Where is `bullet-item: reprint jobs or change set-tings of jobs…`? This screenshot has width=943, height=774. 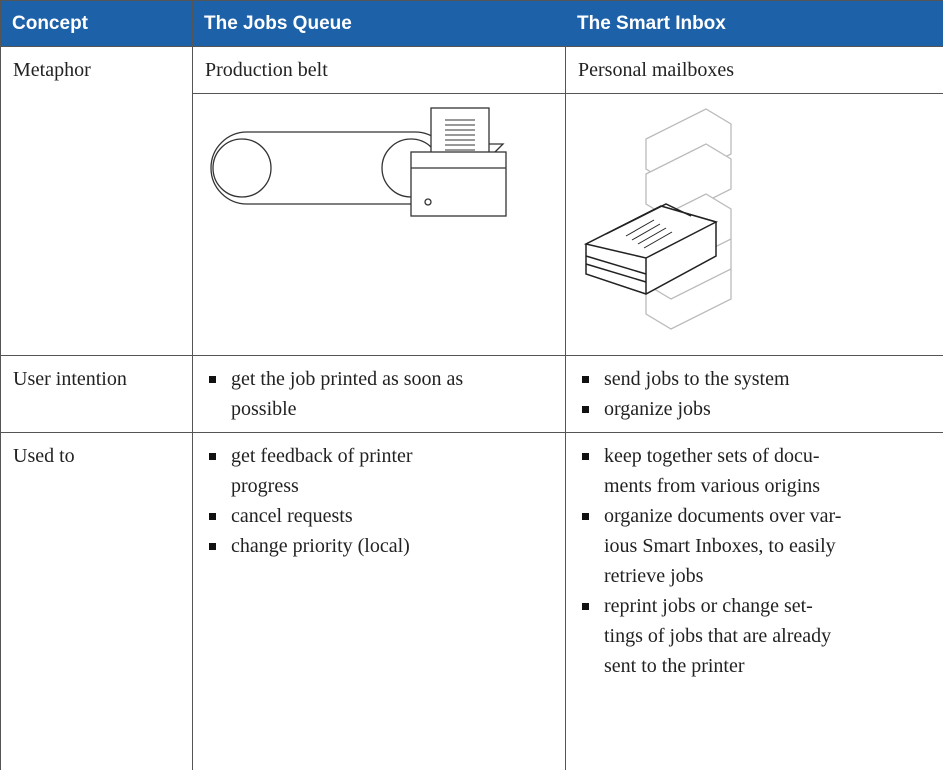
bullet-item: reprint jobs or change set-tings of jobs… is located at coordinates (754, 636).